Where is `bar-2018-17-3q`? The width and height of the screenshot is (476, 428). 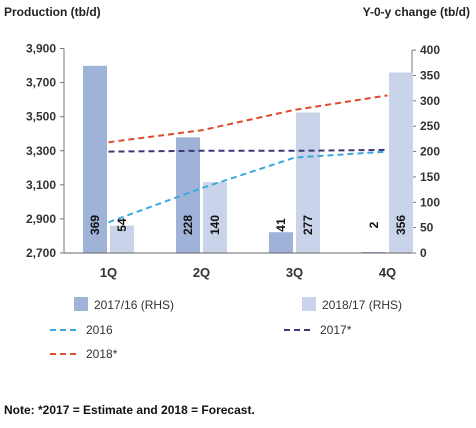 bar-2018-17-3q is located at coordinates (308, 183).